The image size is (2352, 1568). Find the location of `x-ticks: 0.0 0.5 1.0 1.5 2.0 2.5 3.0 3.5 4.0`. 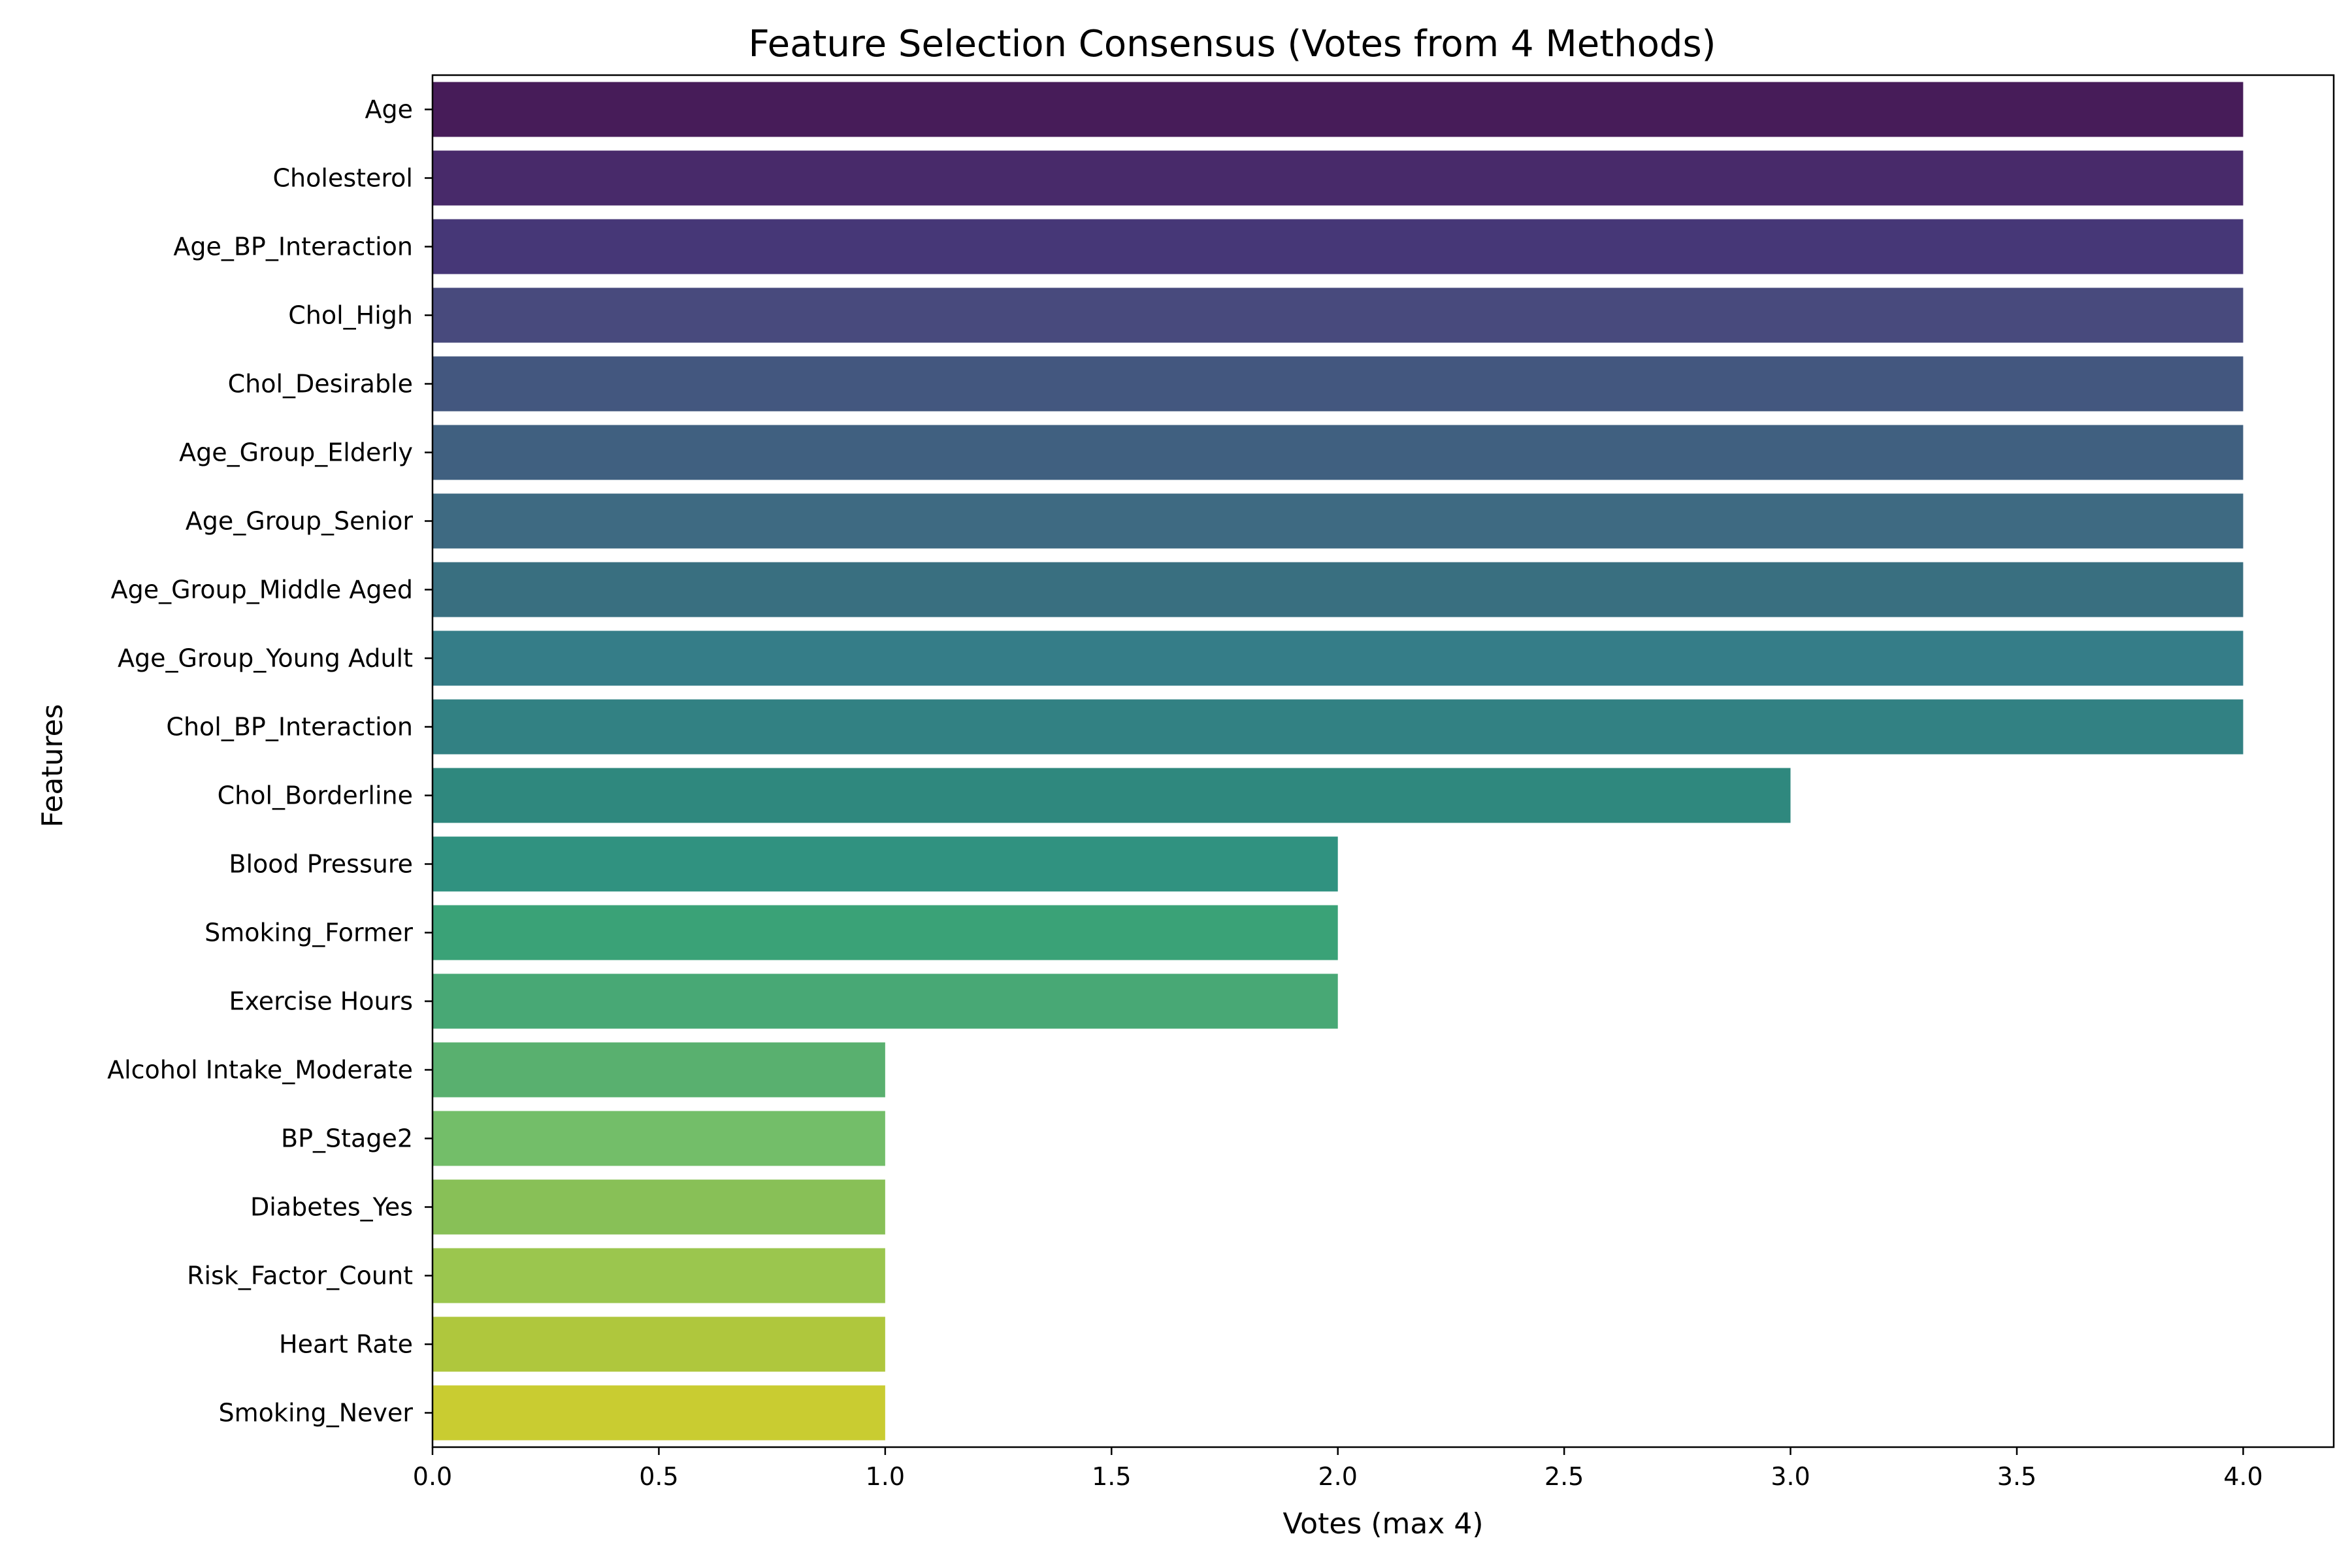

x-ticks: 0.0 0.5 1.0 1.5 2.0 2.5 3.0 3.5 4.0 is located at coordinates (1338, 1469).